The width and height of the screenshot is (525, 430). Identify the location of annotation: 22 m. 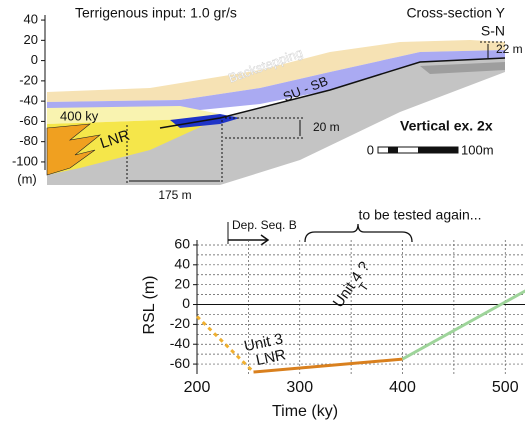
(509, 49).